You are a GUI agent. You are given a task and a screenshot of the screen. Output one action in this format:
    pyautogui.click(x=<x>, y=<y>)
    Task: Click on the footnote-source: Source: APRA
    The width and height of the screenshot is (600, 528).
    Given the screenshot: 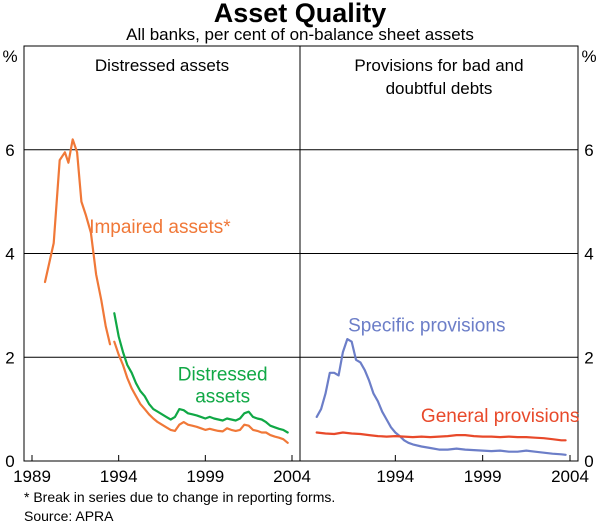 What is the action you would take?
    pyautogui.click(x=69, y=516)
    